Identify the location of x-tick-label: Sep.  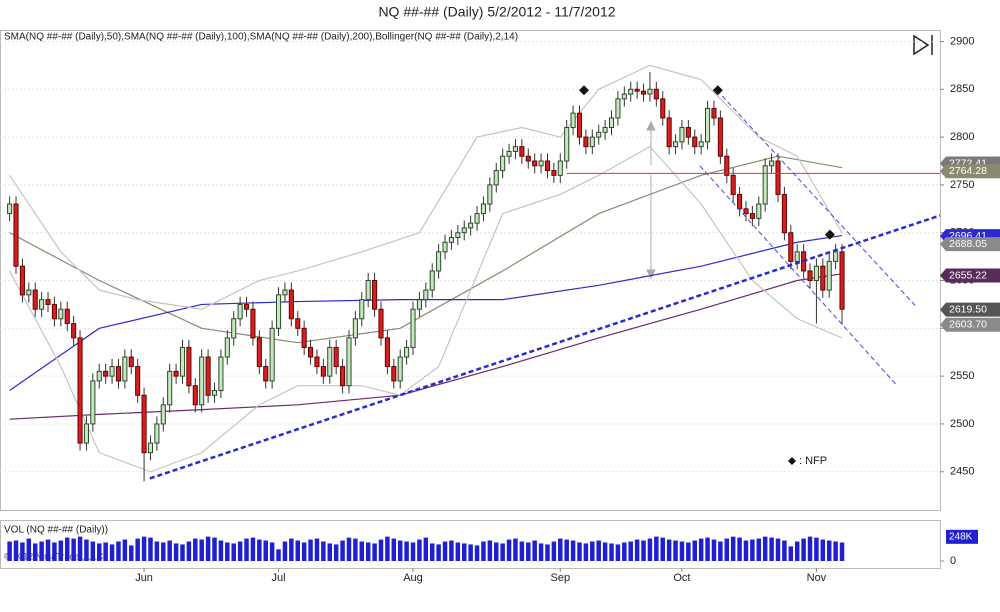
(560, 578).